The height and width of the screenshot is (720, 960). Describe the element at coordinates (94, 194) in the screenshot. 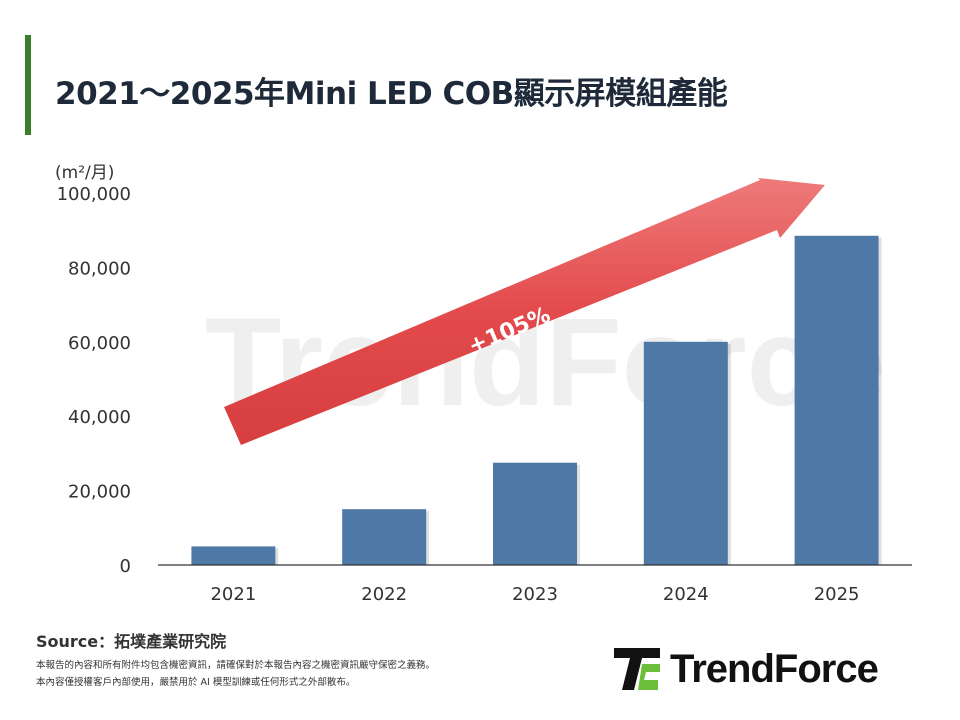

I see `y-tick-label: 100,000` at that location.